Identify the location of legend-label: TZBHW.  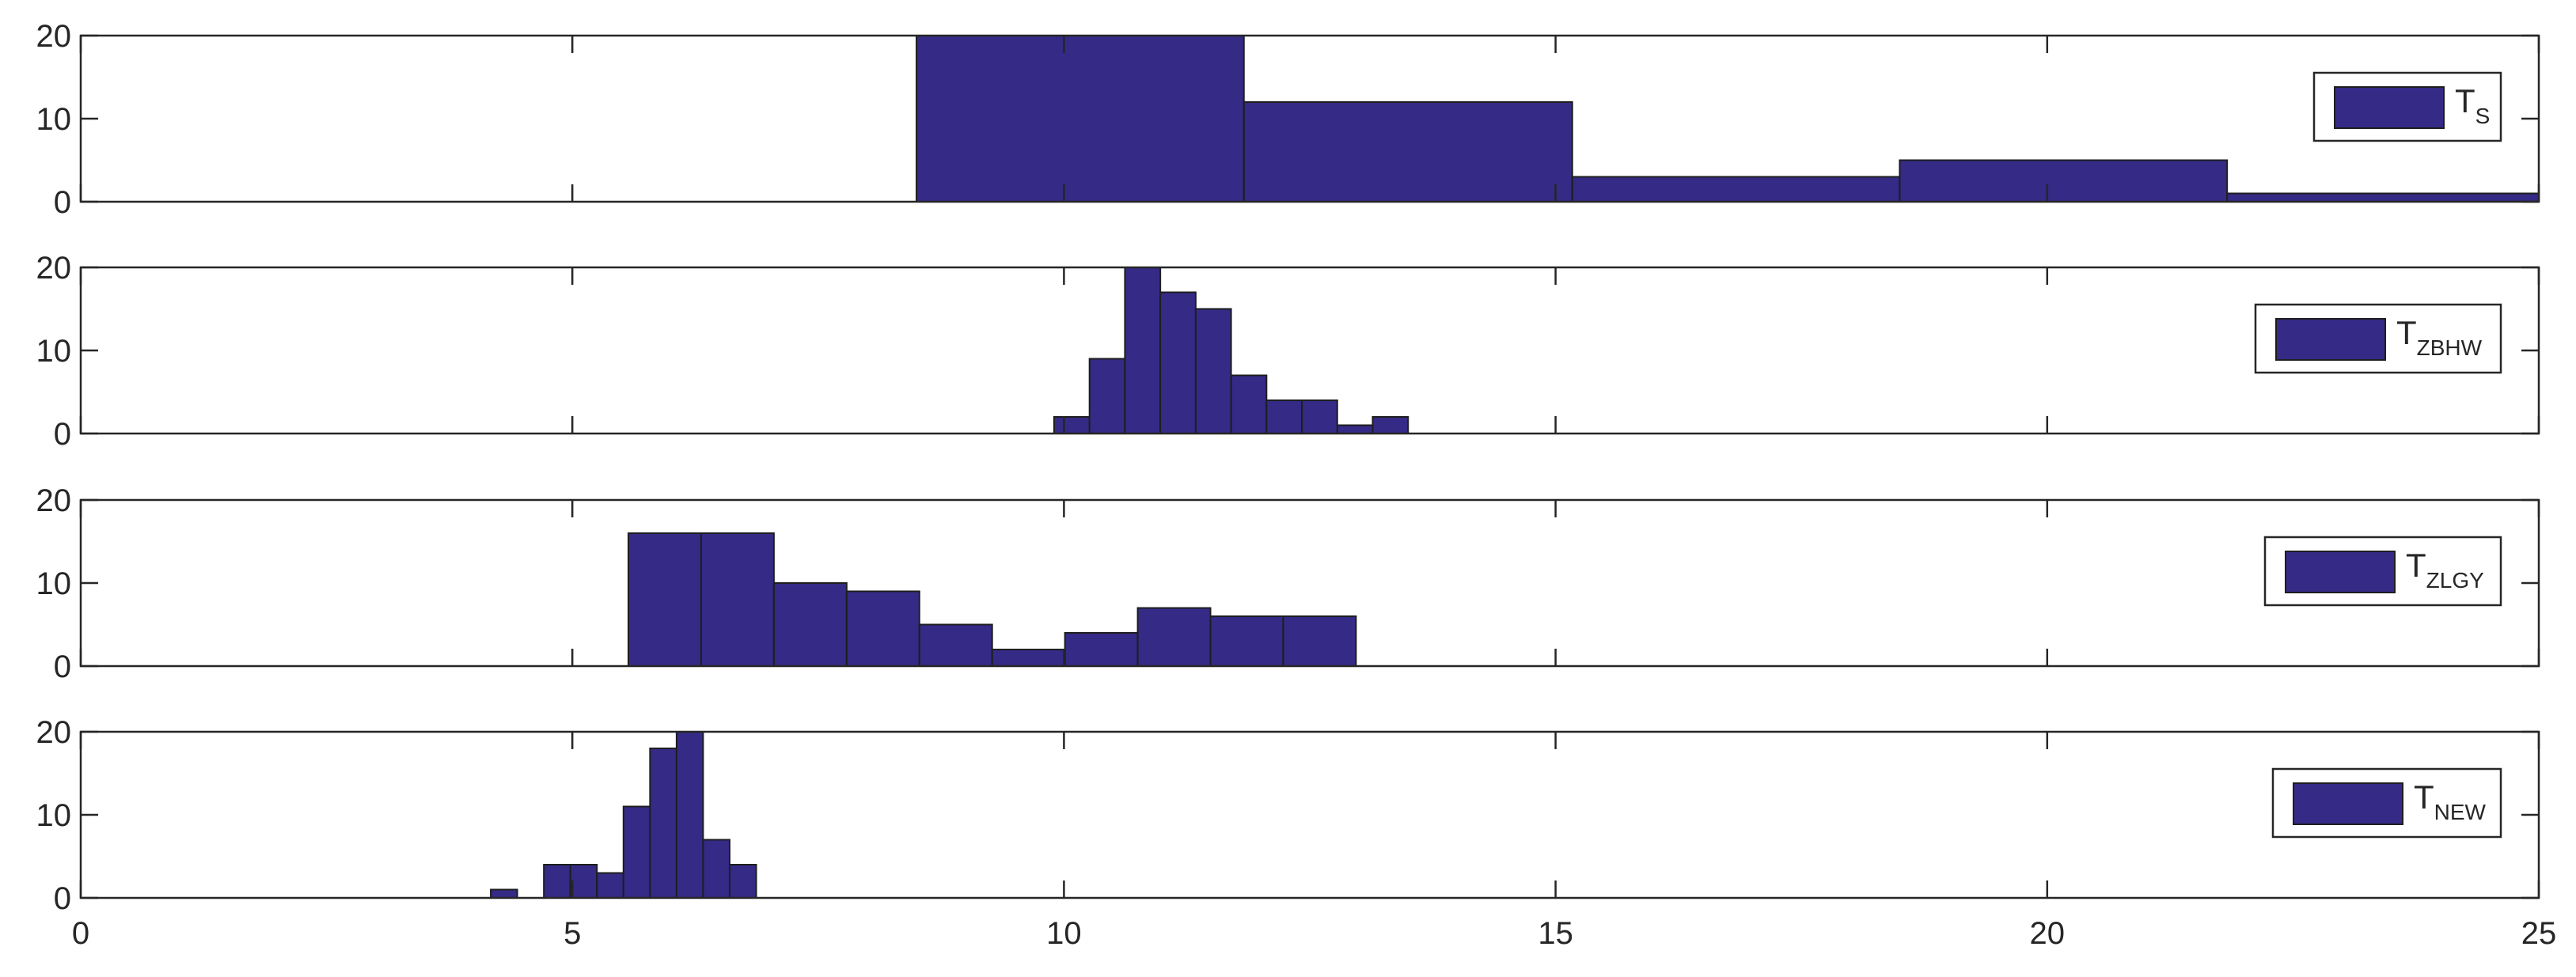
(2439, 337).